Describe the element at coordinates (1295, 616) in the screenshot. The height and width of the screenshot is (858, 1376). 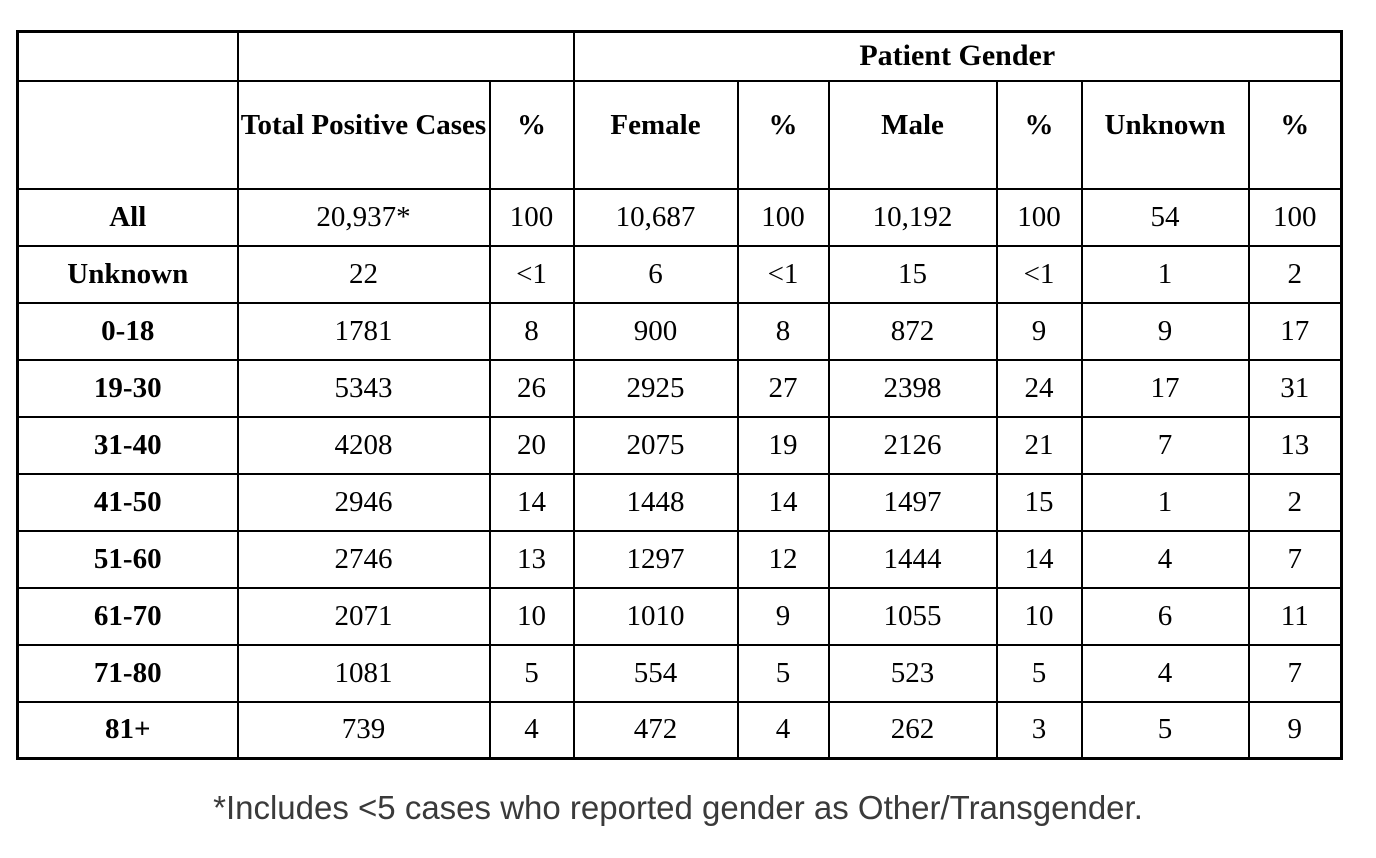
I see `table-cell: 11` at that location.